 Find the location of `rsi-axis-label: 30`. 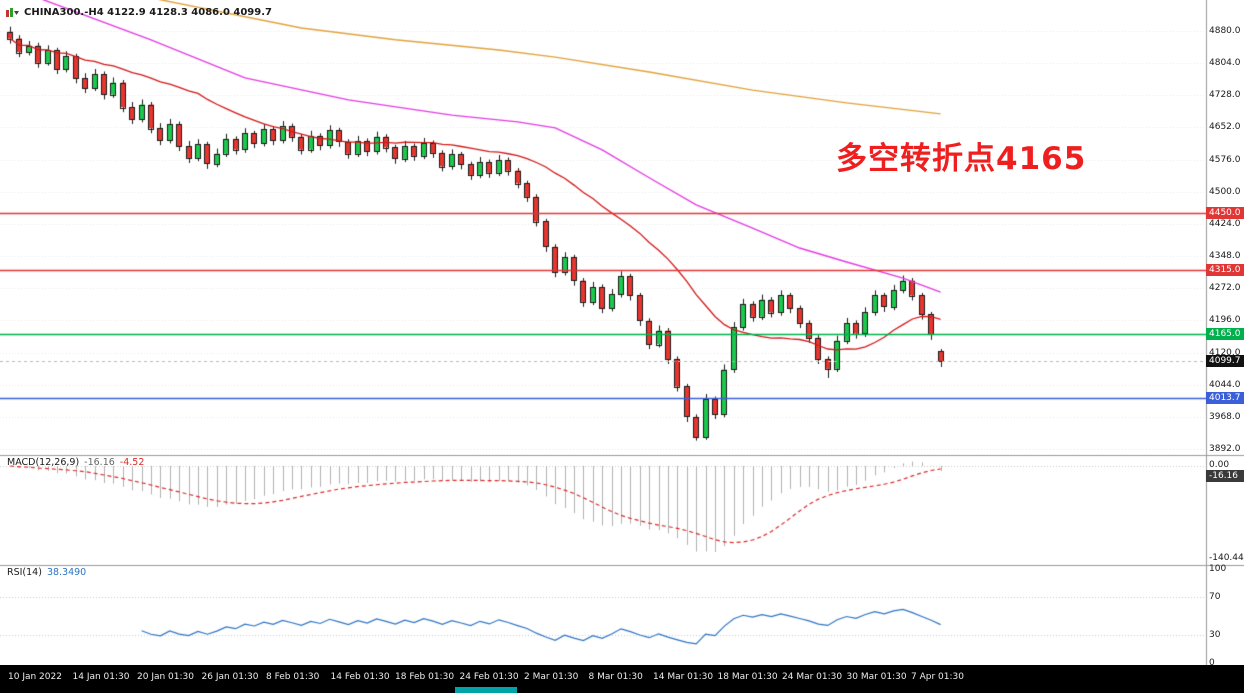

rsi-axis-label: 30 is located at coordinates (1215, 634).